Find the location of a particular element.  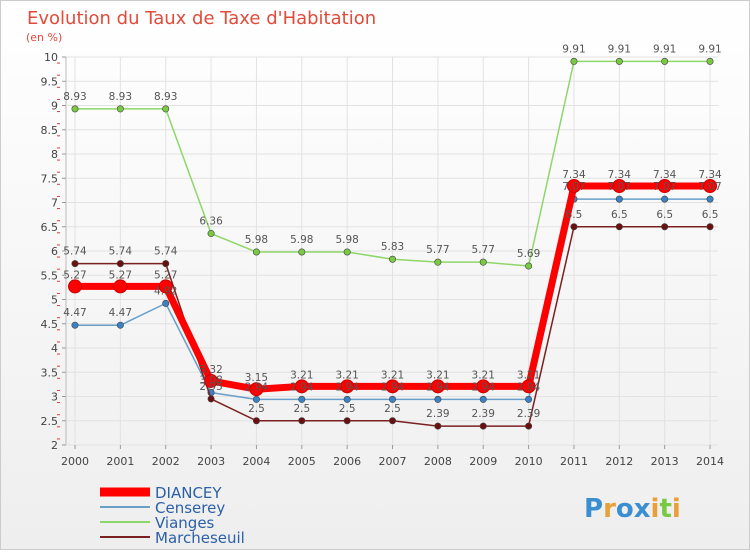

data-label-vianges: 5.98 is located at coordinates (301, 240).